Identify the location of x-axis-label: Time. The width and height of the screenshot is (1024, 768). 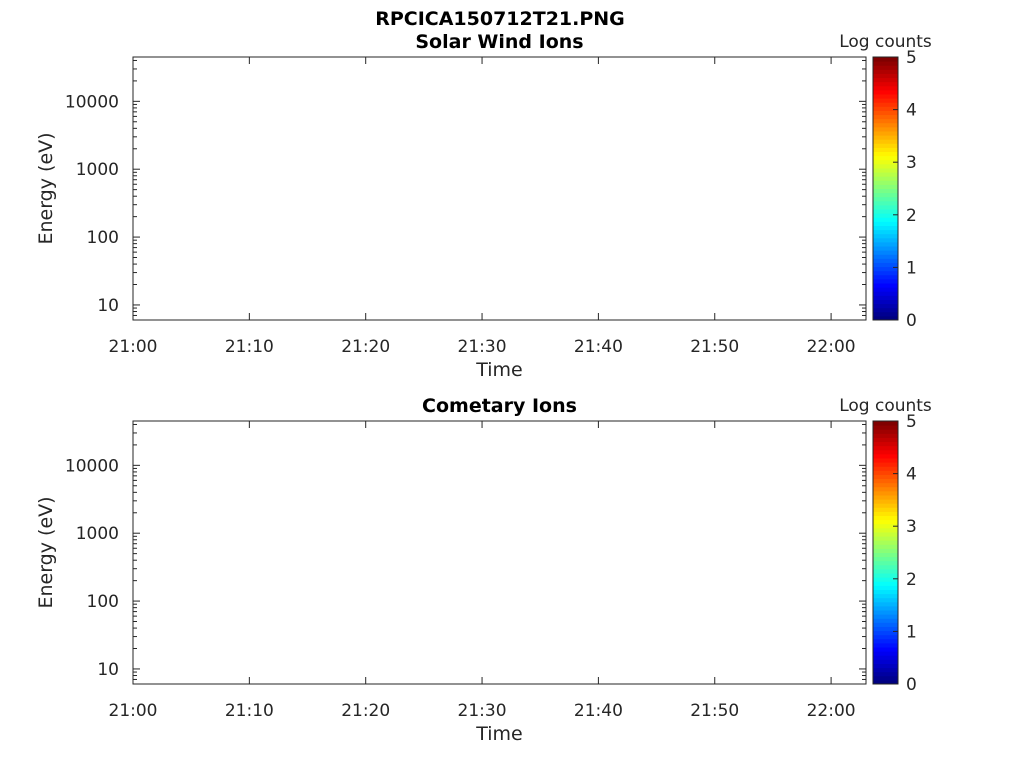
(499, 734).